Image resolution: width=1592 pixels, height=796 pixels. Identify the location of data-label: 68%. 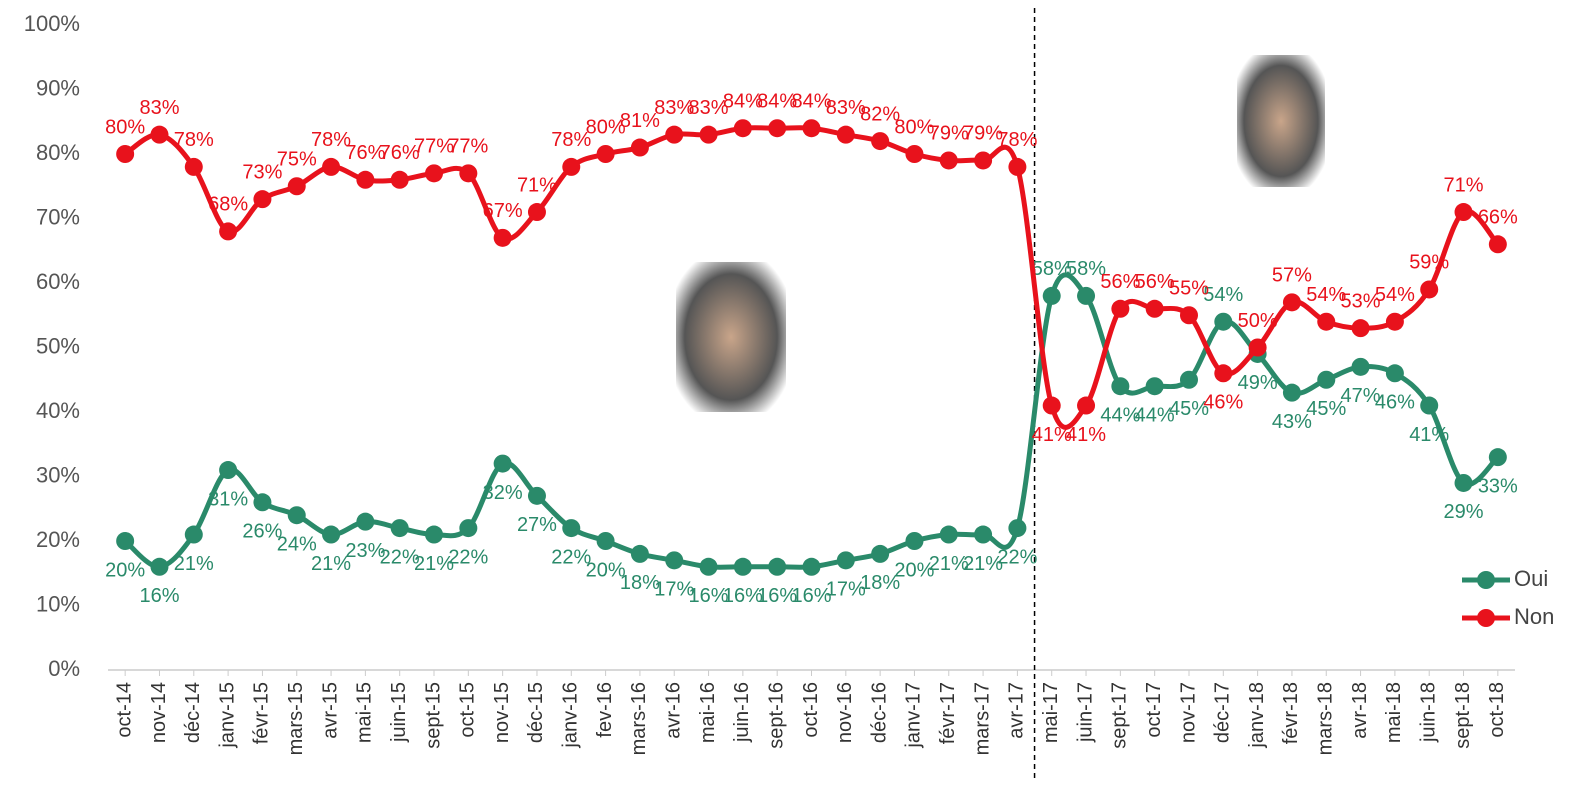
(228, 205).